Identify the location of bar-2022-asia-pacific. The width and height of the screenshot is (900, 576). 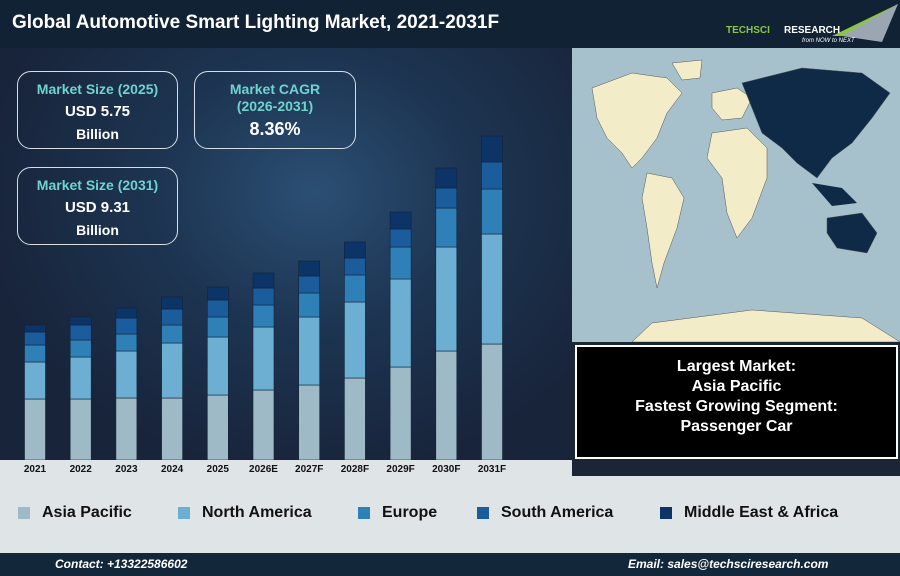
(80, 429).